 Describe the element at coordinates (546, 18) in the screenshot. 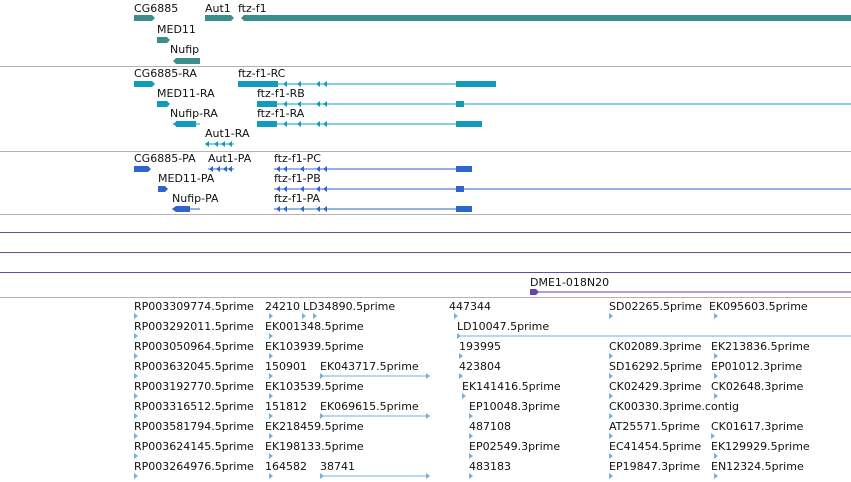

I see `gene-ftz-f1` at that location.